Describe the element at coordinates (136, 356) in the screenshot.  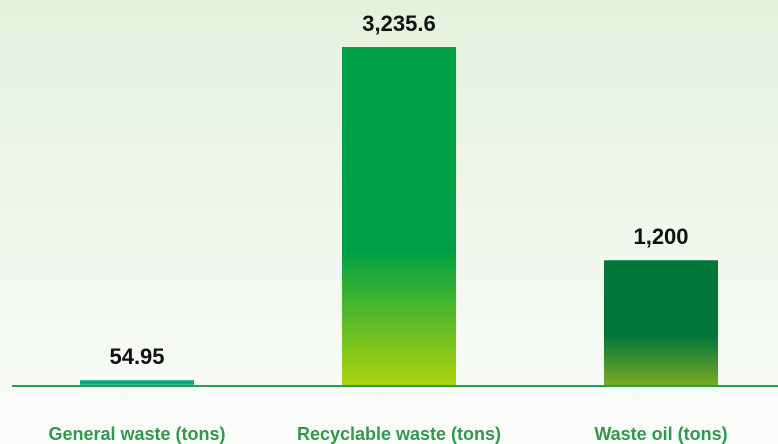
I see `value-label: 54.95` at that location.